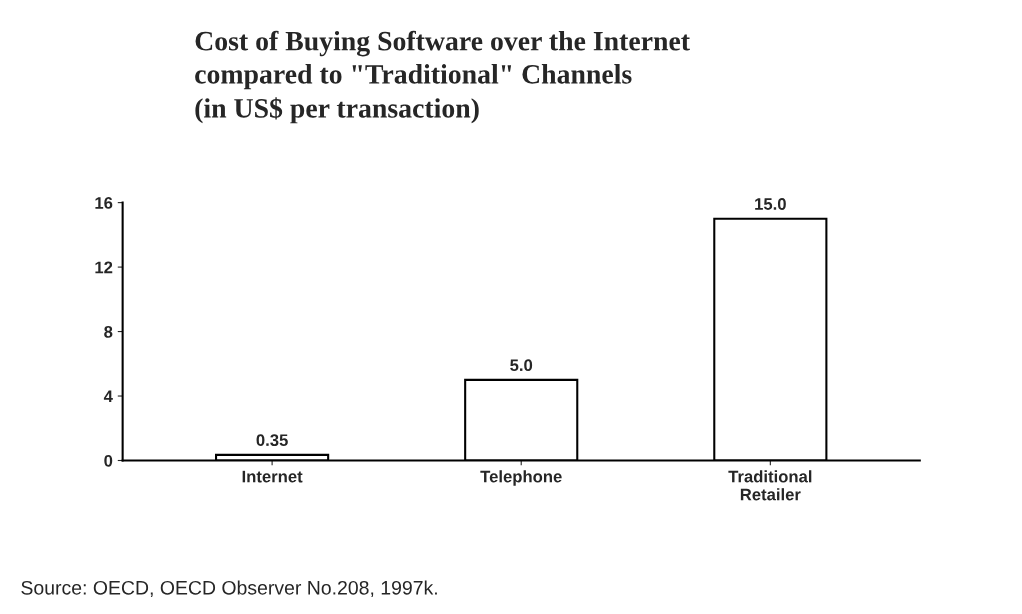 The height and width of the screenshot is (614, 1022). What do you see at coordinates (770, 485) in the screenshot?
I see `x-tick-label: Traditional Retailer` at bounding box center [770, 485].